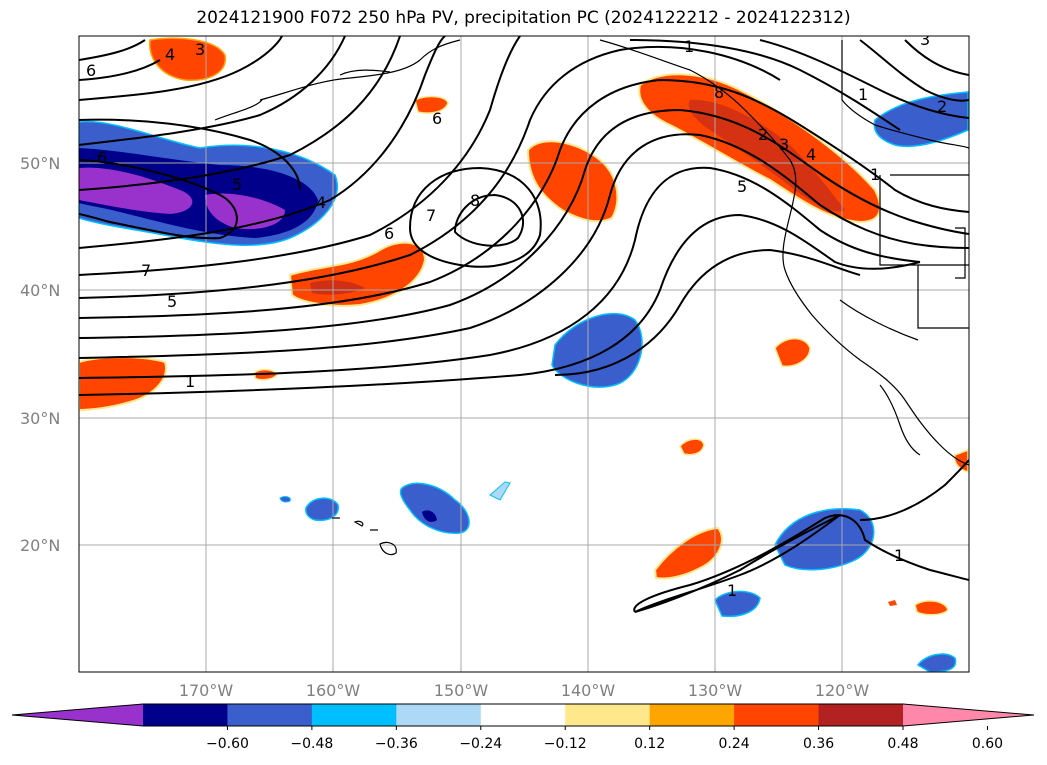 Image resolution: width=1047 pixels, height=765 pixels. I want to click on colorbar-tick-label: −0.12, so click(565, 744).